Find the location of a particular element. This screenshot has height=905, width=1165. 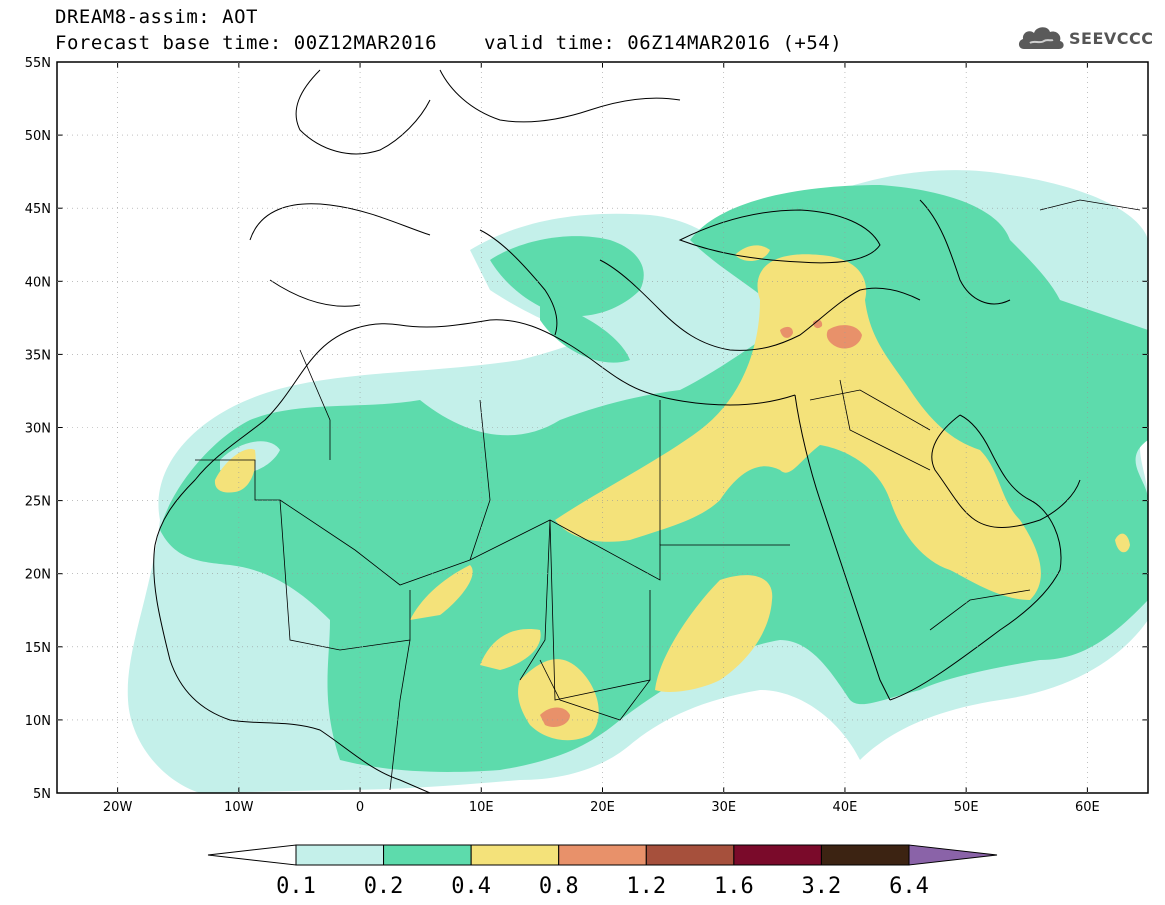

lat-label: 45N is located at coordinates (38, 209).